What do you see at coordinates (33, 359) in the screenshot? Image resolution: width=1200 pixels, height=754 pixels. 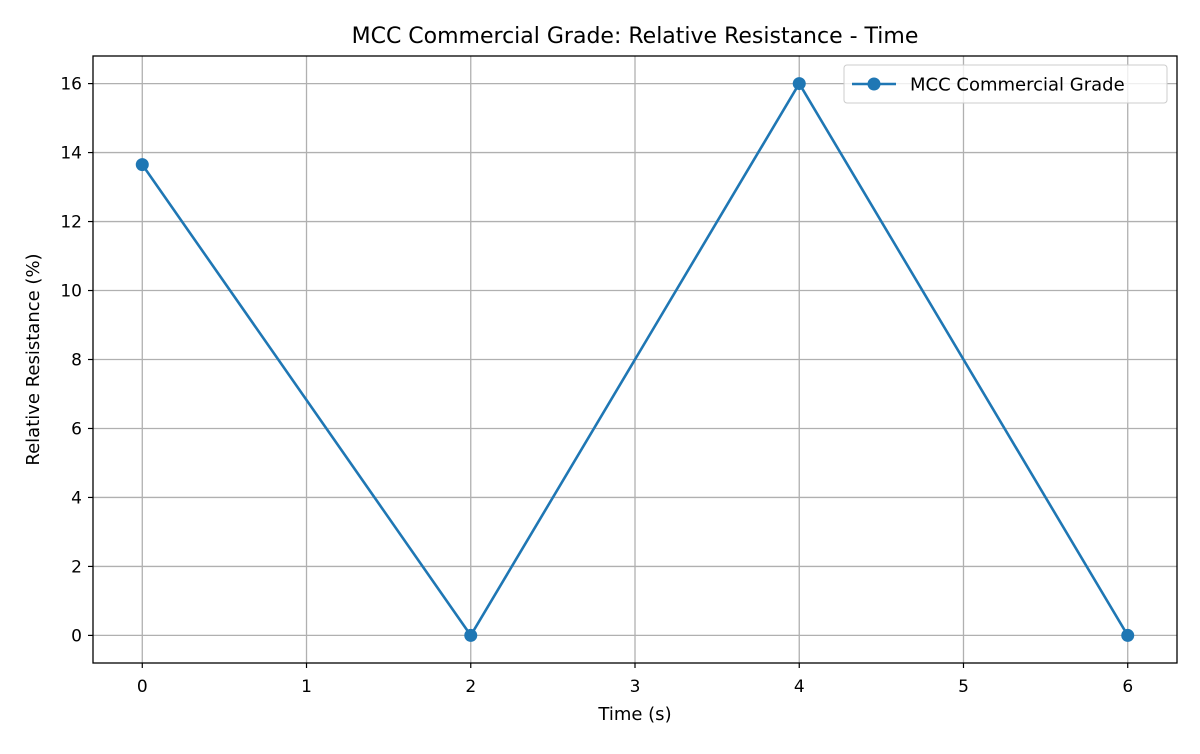 I see `y-axis-label: Relative Resistance (%)` at bounding box center [33, 359].